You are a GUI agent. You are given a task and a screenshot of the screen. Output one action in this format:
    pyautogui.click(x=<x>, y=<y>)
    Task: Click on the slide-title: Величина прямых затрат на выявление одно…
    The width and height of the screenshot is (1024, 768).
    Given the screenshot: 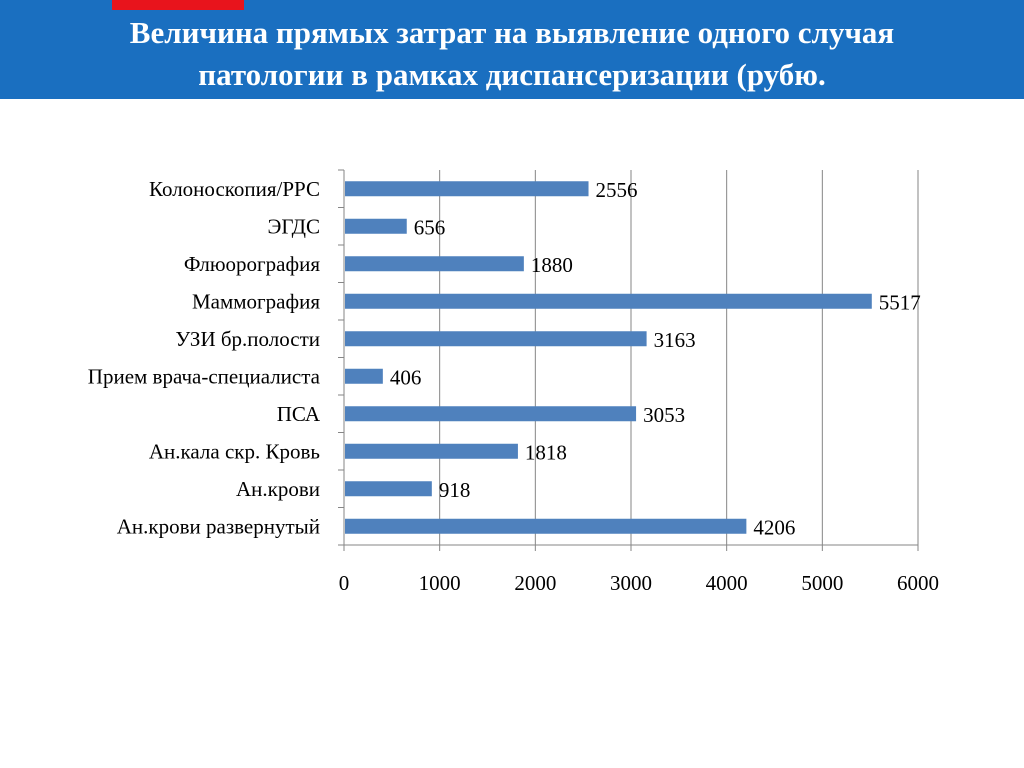 What is the action you would take?
    pyautogui.click(x=512, y=54)
    